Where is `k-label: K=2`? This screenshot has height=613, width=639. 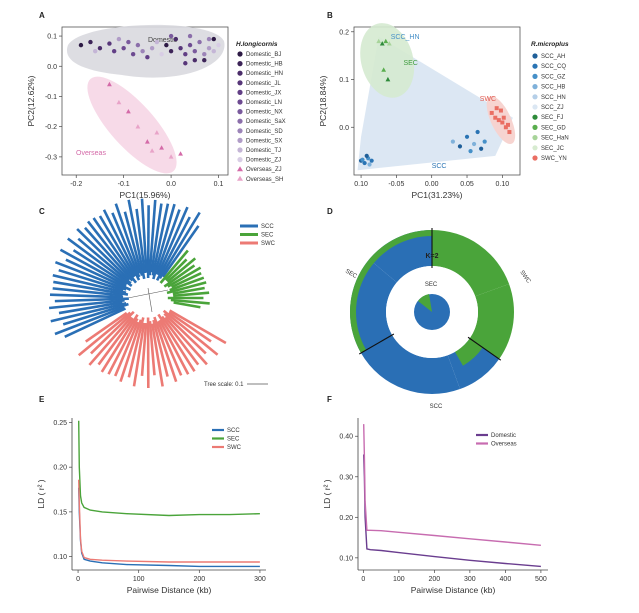
k-label: K=2 is located at coordinates (431, 256).